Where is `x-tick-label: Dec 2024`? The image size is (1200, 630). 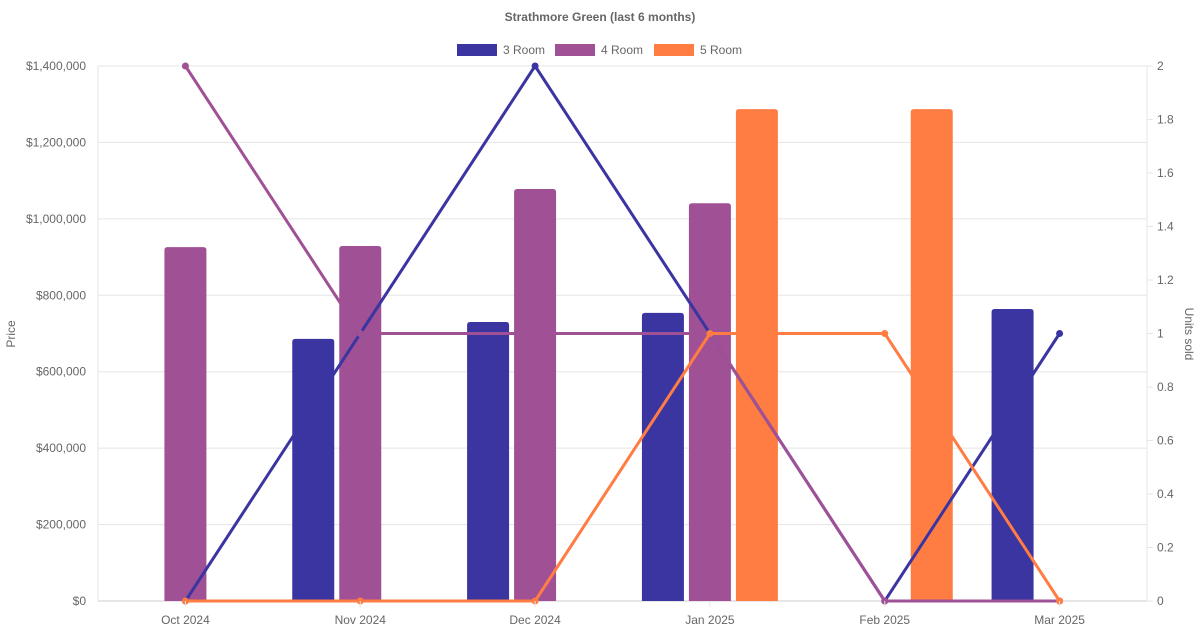 x-tick-label: Dec 2024 is located at coordinates (535, 620).